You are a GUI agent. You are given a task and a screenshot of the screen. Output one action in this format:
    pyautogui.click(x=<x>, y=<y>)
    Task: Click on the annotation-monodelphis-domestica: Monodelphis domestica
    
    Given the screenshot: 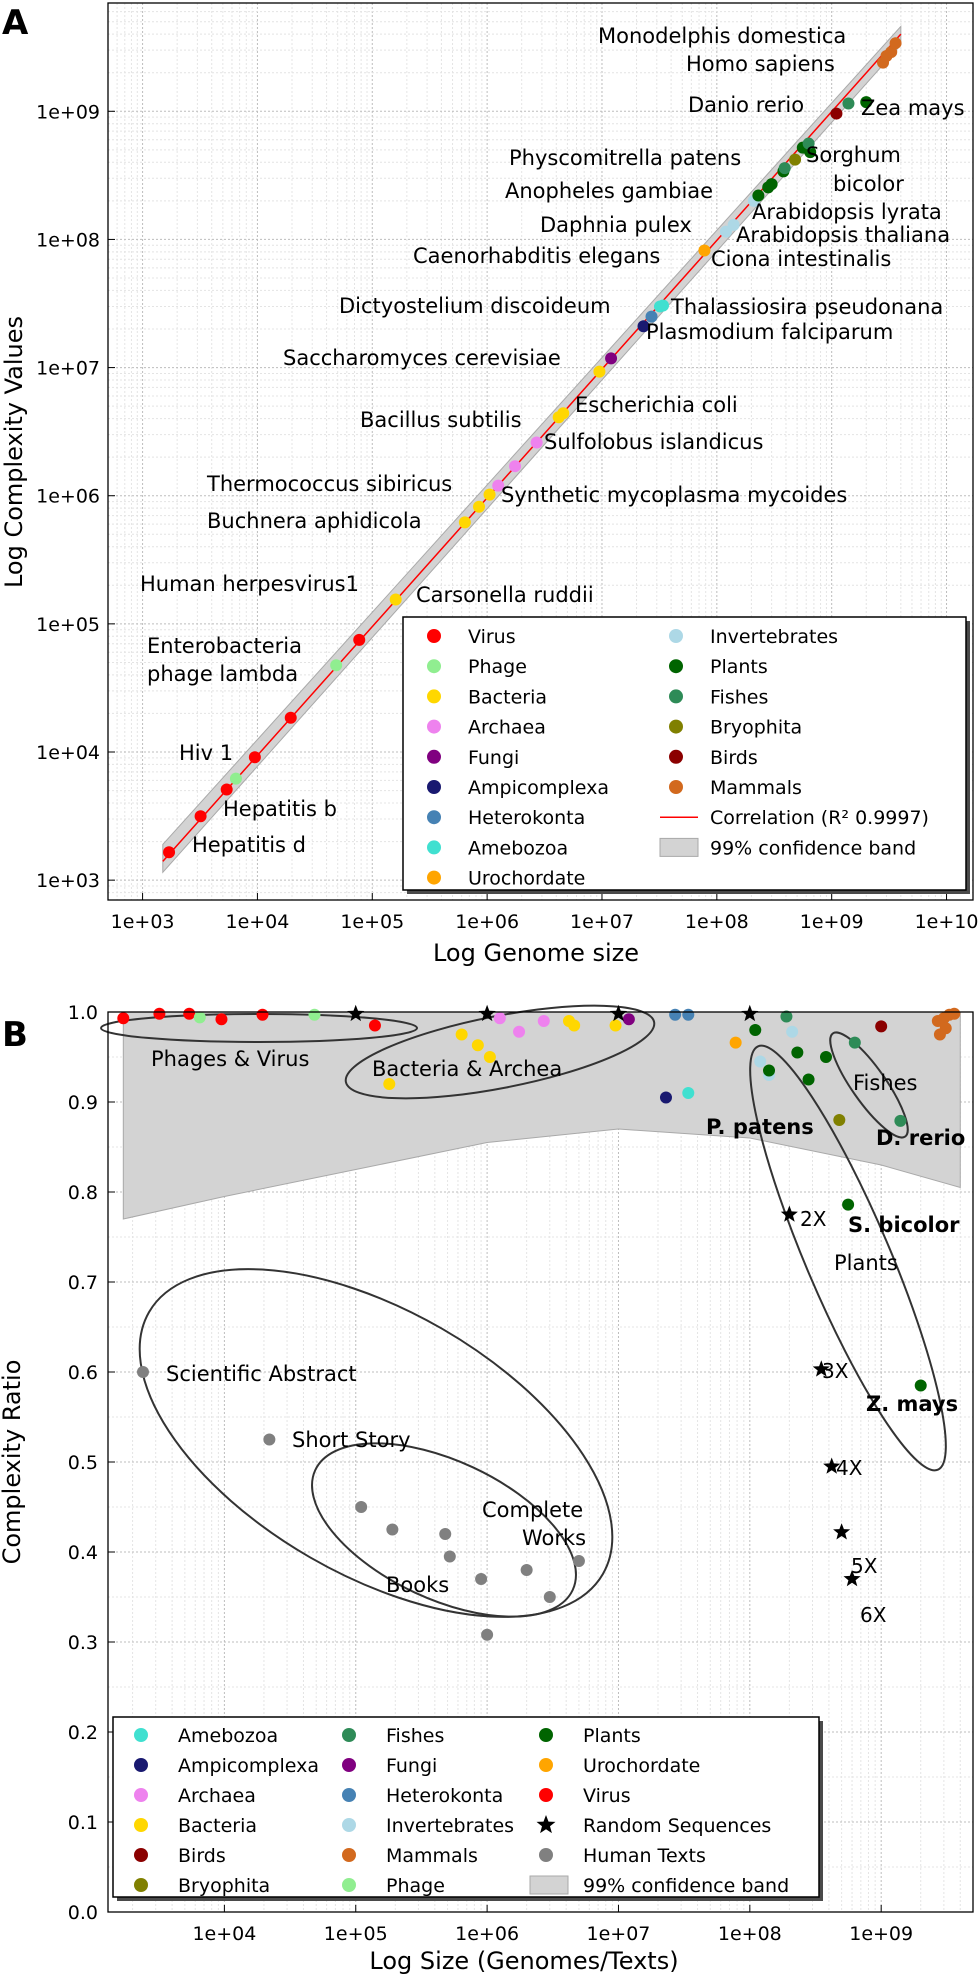 What is the action you would take?
    pyautogui.click(x=722, y=36)
    